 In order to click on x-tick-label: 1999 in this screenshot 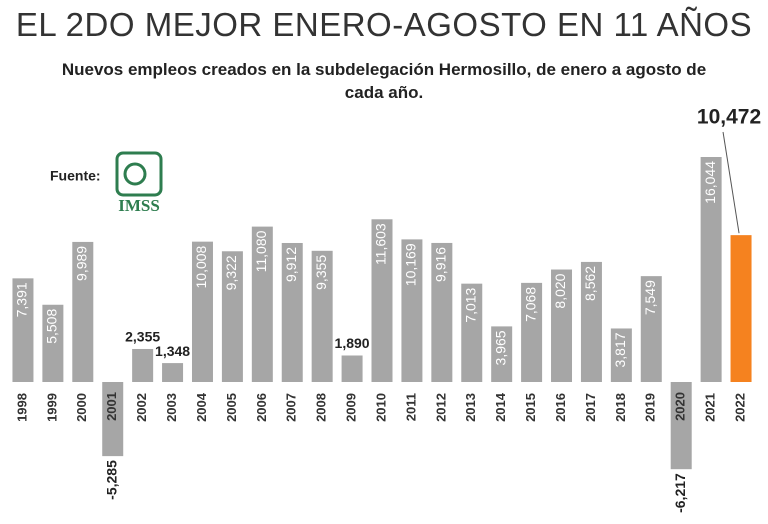, I will do `click(51, 407)`.